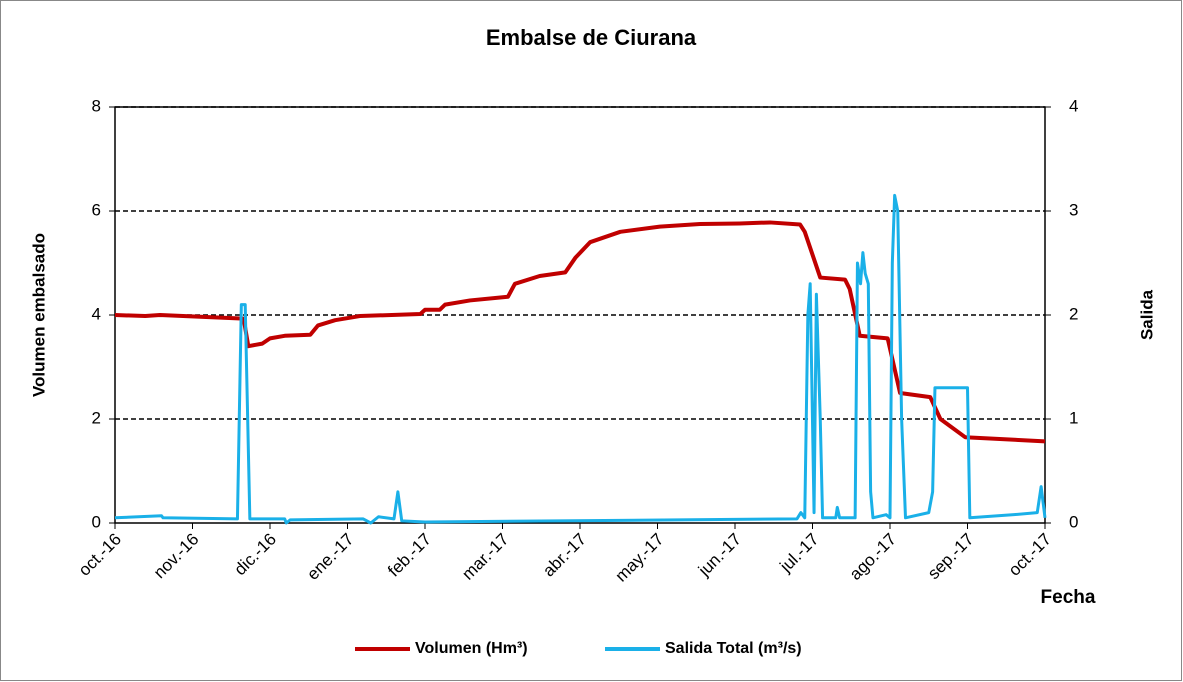 Image resolution: width=1183 pixels, height=682 pixels. Describe the element at coordinates (591, 37) in the screenshot. I see `chart-title: Embalse de Ciurana` at that location.